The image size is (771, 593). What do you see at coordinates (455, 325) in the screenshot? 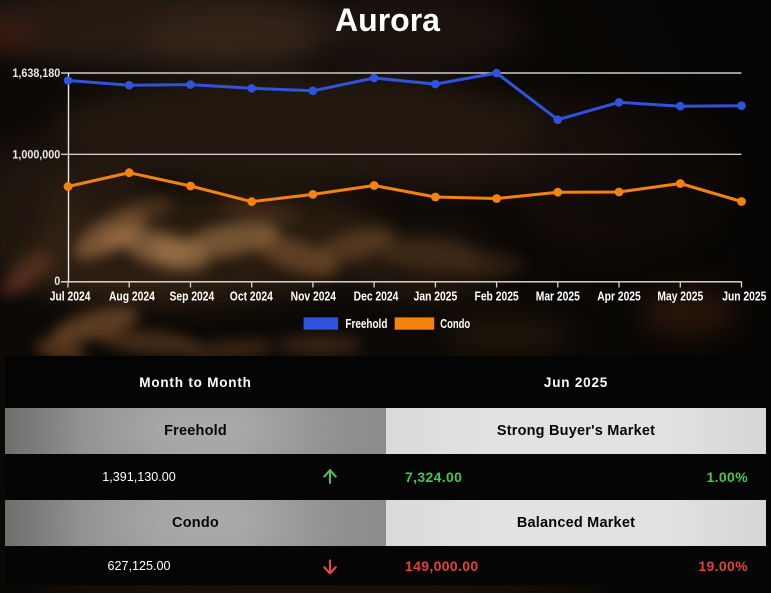
I see `svg-text: Condo` at bounding box center [455, 325].